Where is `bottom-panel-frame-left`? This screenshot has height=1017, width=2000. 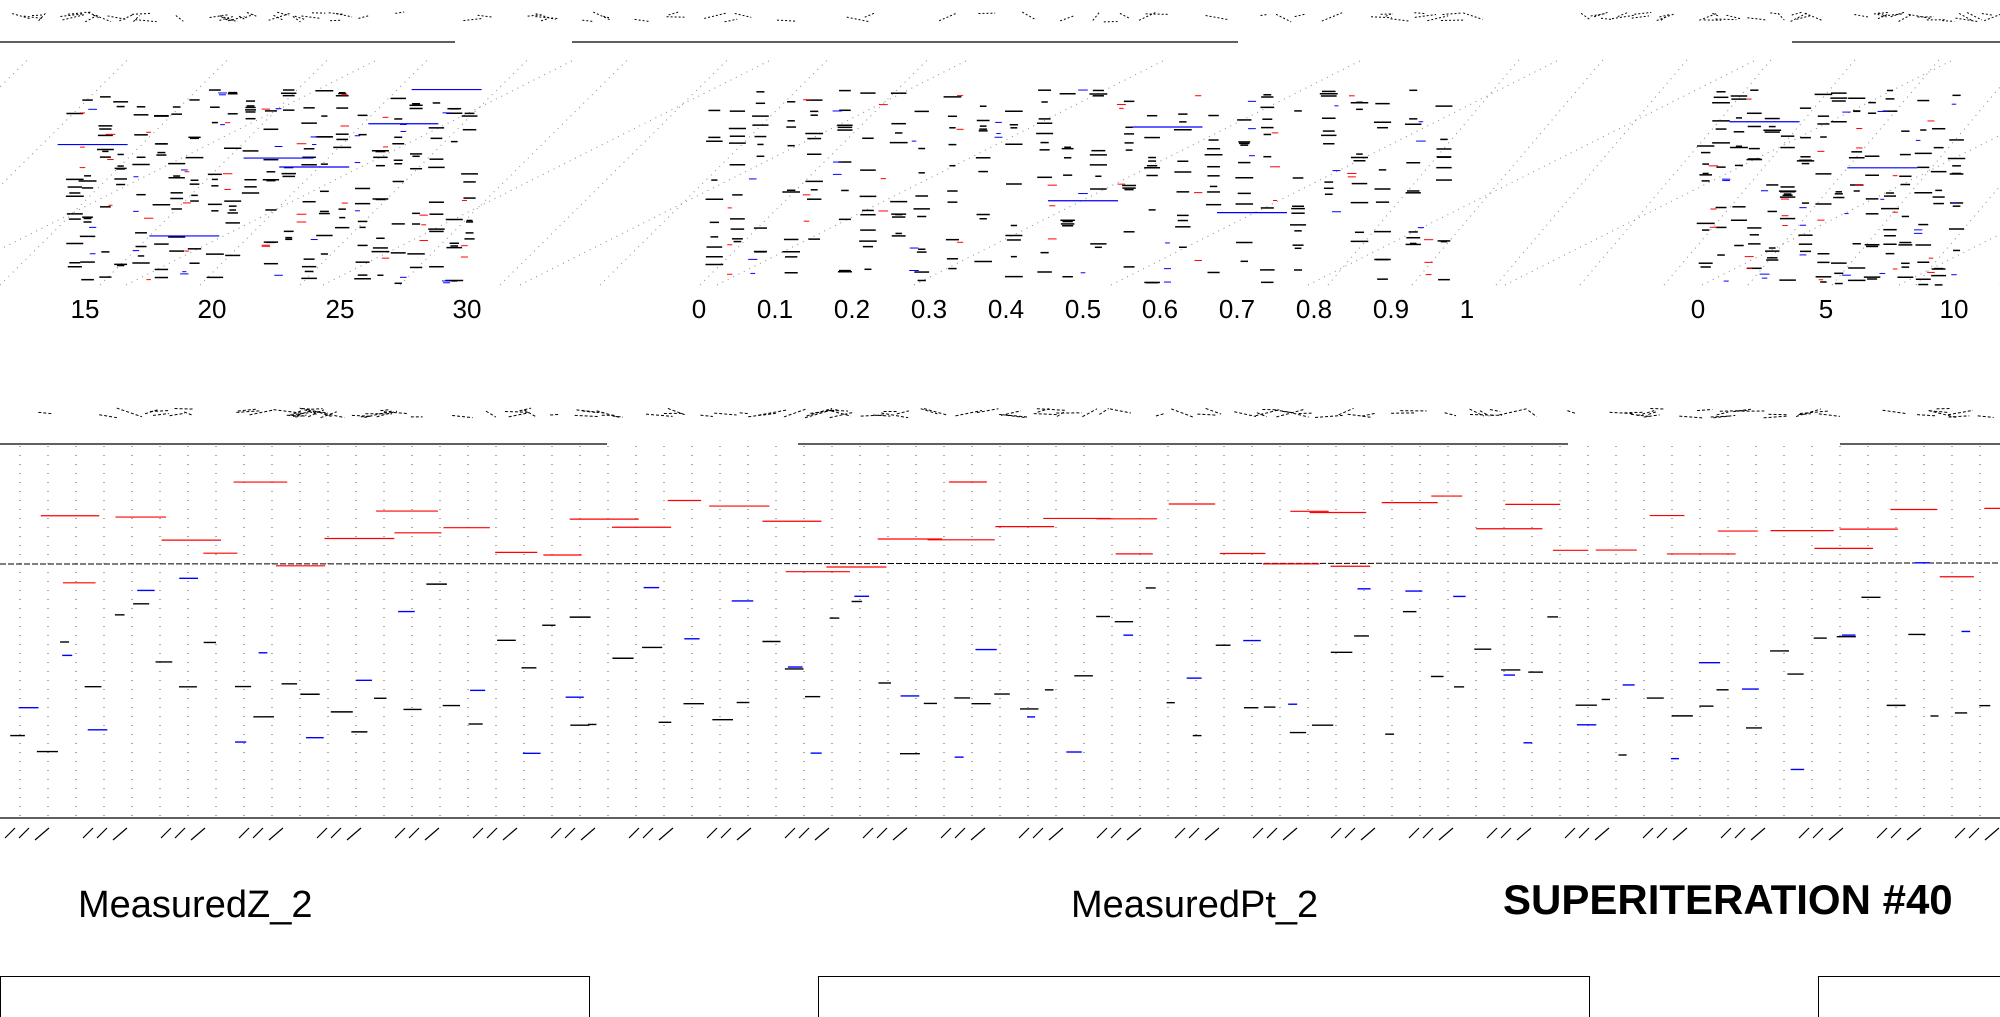 bottom-panel-frame-left is located at coordinates (295, 996).